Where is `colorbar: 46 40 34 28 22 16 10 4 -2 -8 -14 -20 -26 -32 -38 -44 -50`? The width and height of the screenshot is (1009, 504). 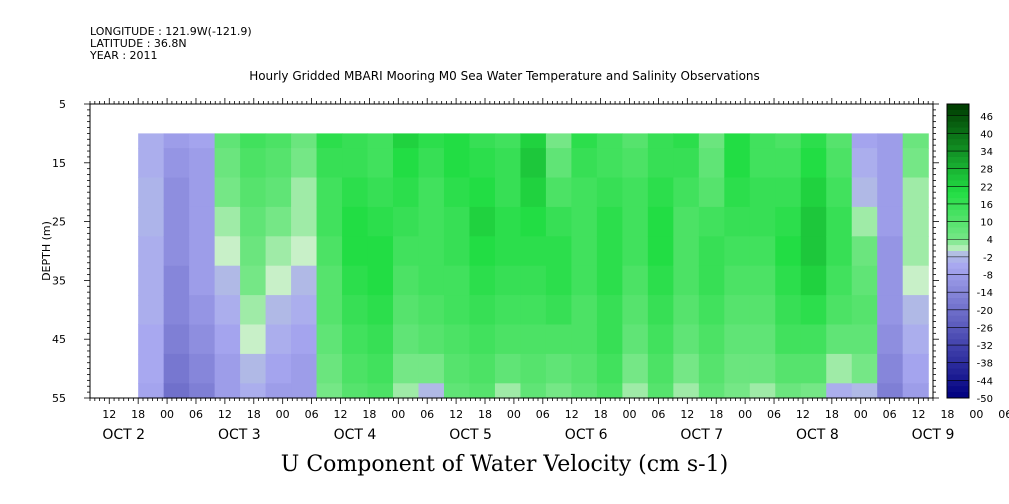 colorbar: 46 40 34 28 22 16 10 4 -2 -8 -14 -20 -26 -32 -38 -44 -50 is located at coordinates (969, 254).